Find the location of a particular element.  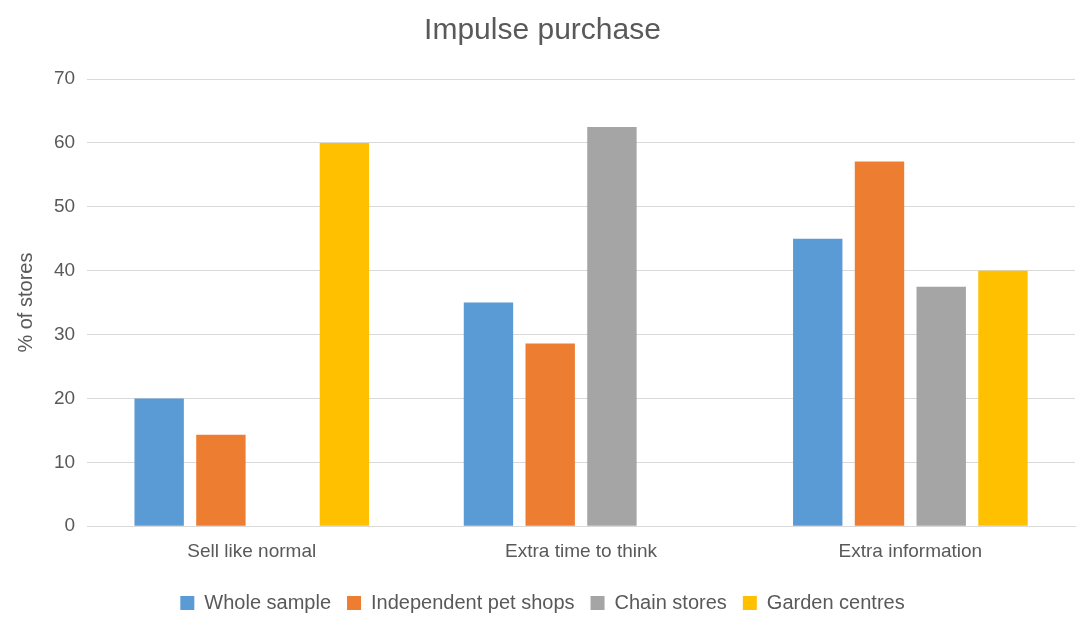

x-tick-label: Sell like normal is located at coordinates (252, 550).